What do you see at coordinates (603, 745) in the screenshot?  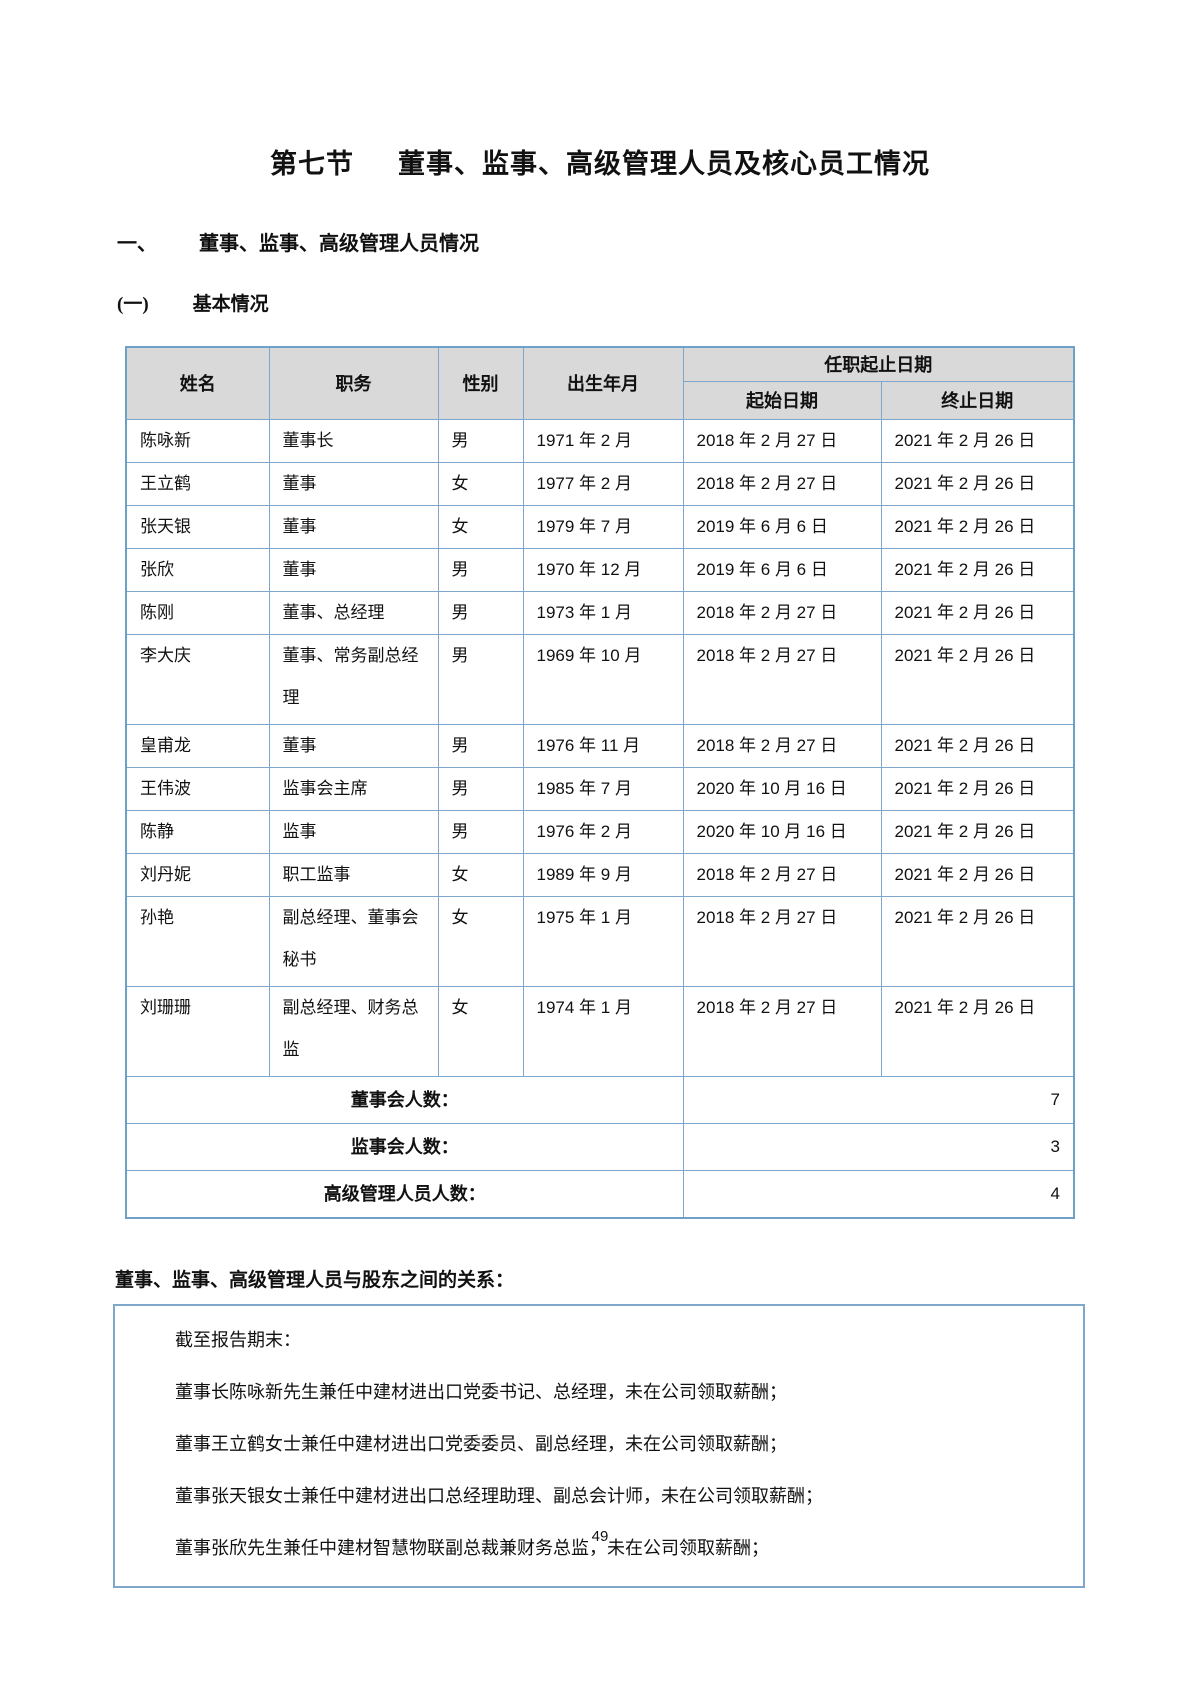 I see `cell-birth: 1976 年 11 月` at bounding box center [603, 745].